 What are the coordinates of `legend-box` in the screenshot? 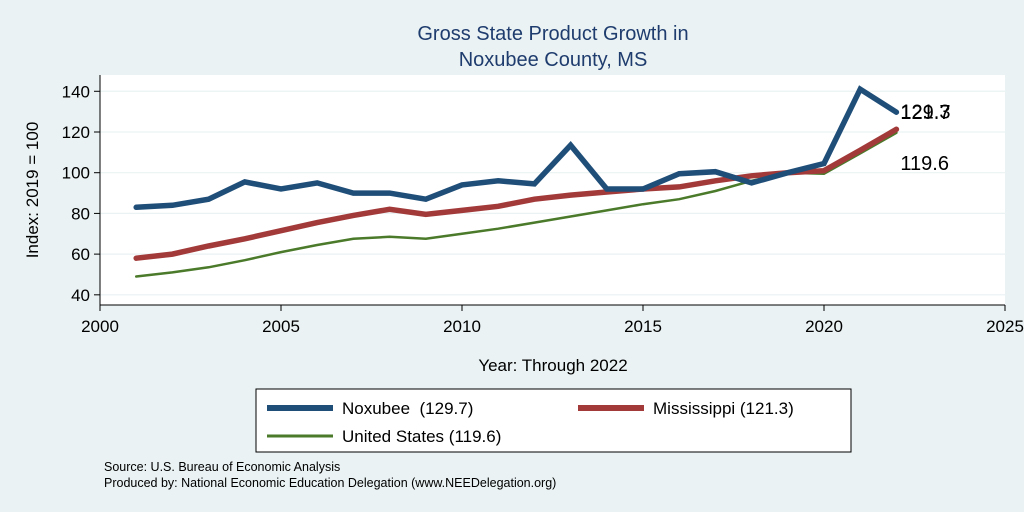 It's located at (553, 420).